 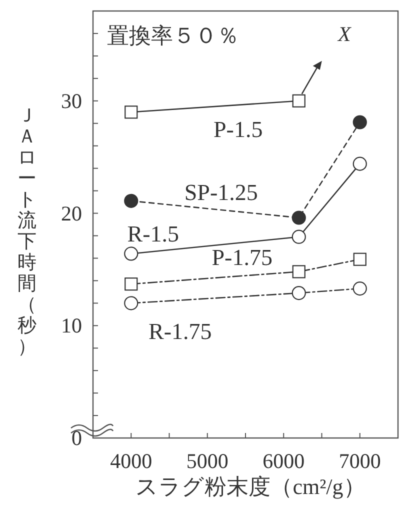 I want to click on series-label: R-1.75, so click(x=180, y=331).